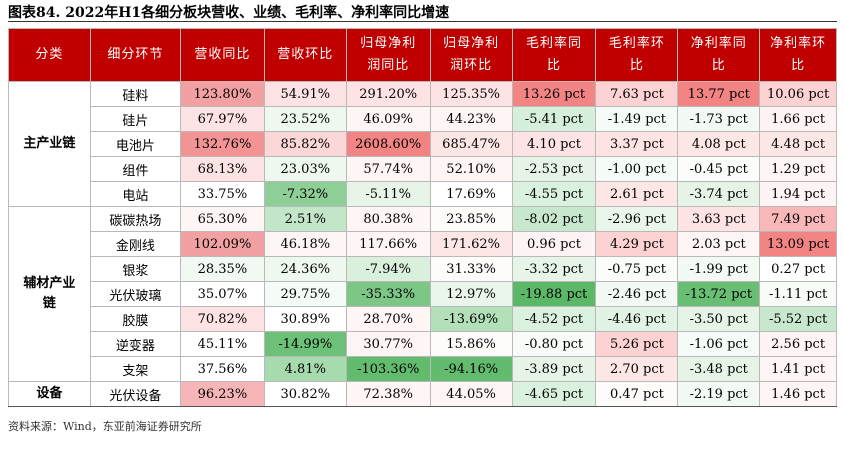  I want to click on value-cell: 68.13%, so click(222, 169).